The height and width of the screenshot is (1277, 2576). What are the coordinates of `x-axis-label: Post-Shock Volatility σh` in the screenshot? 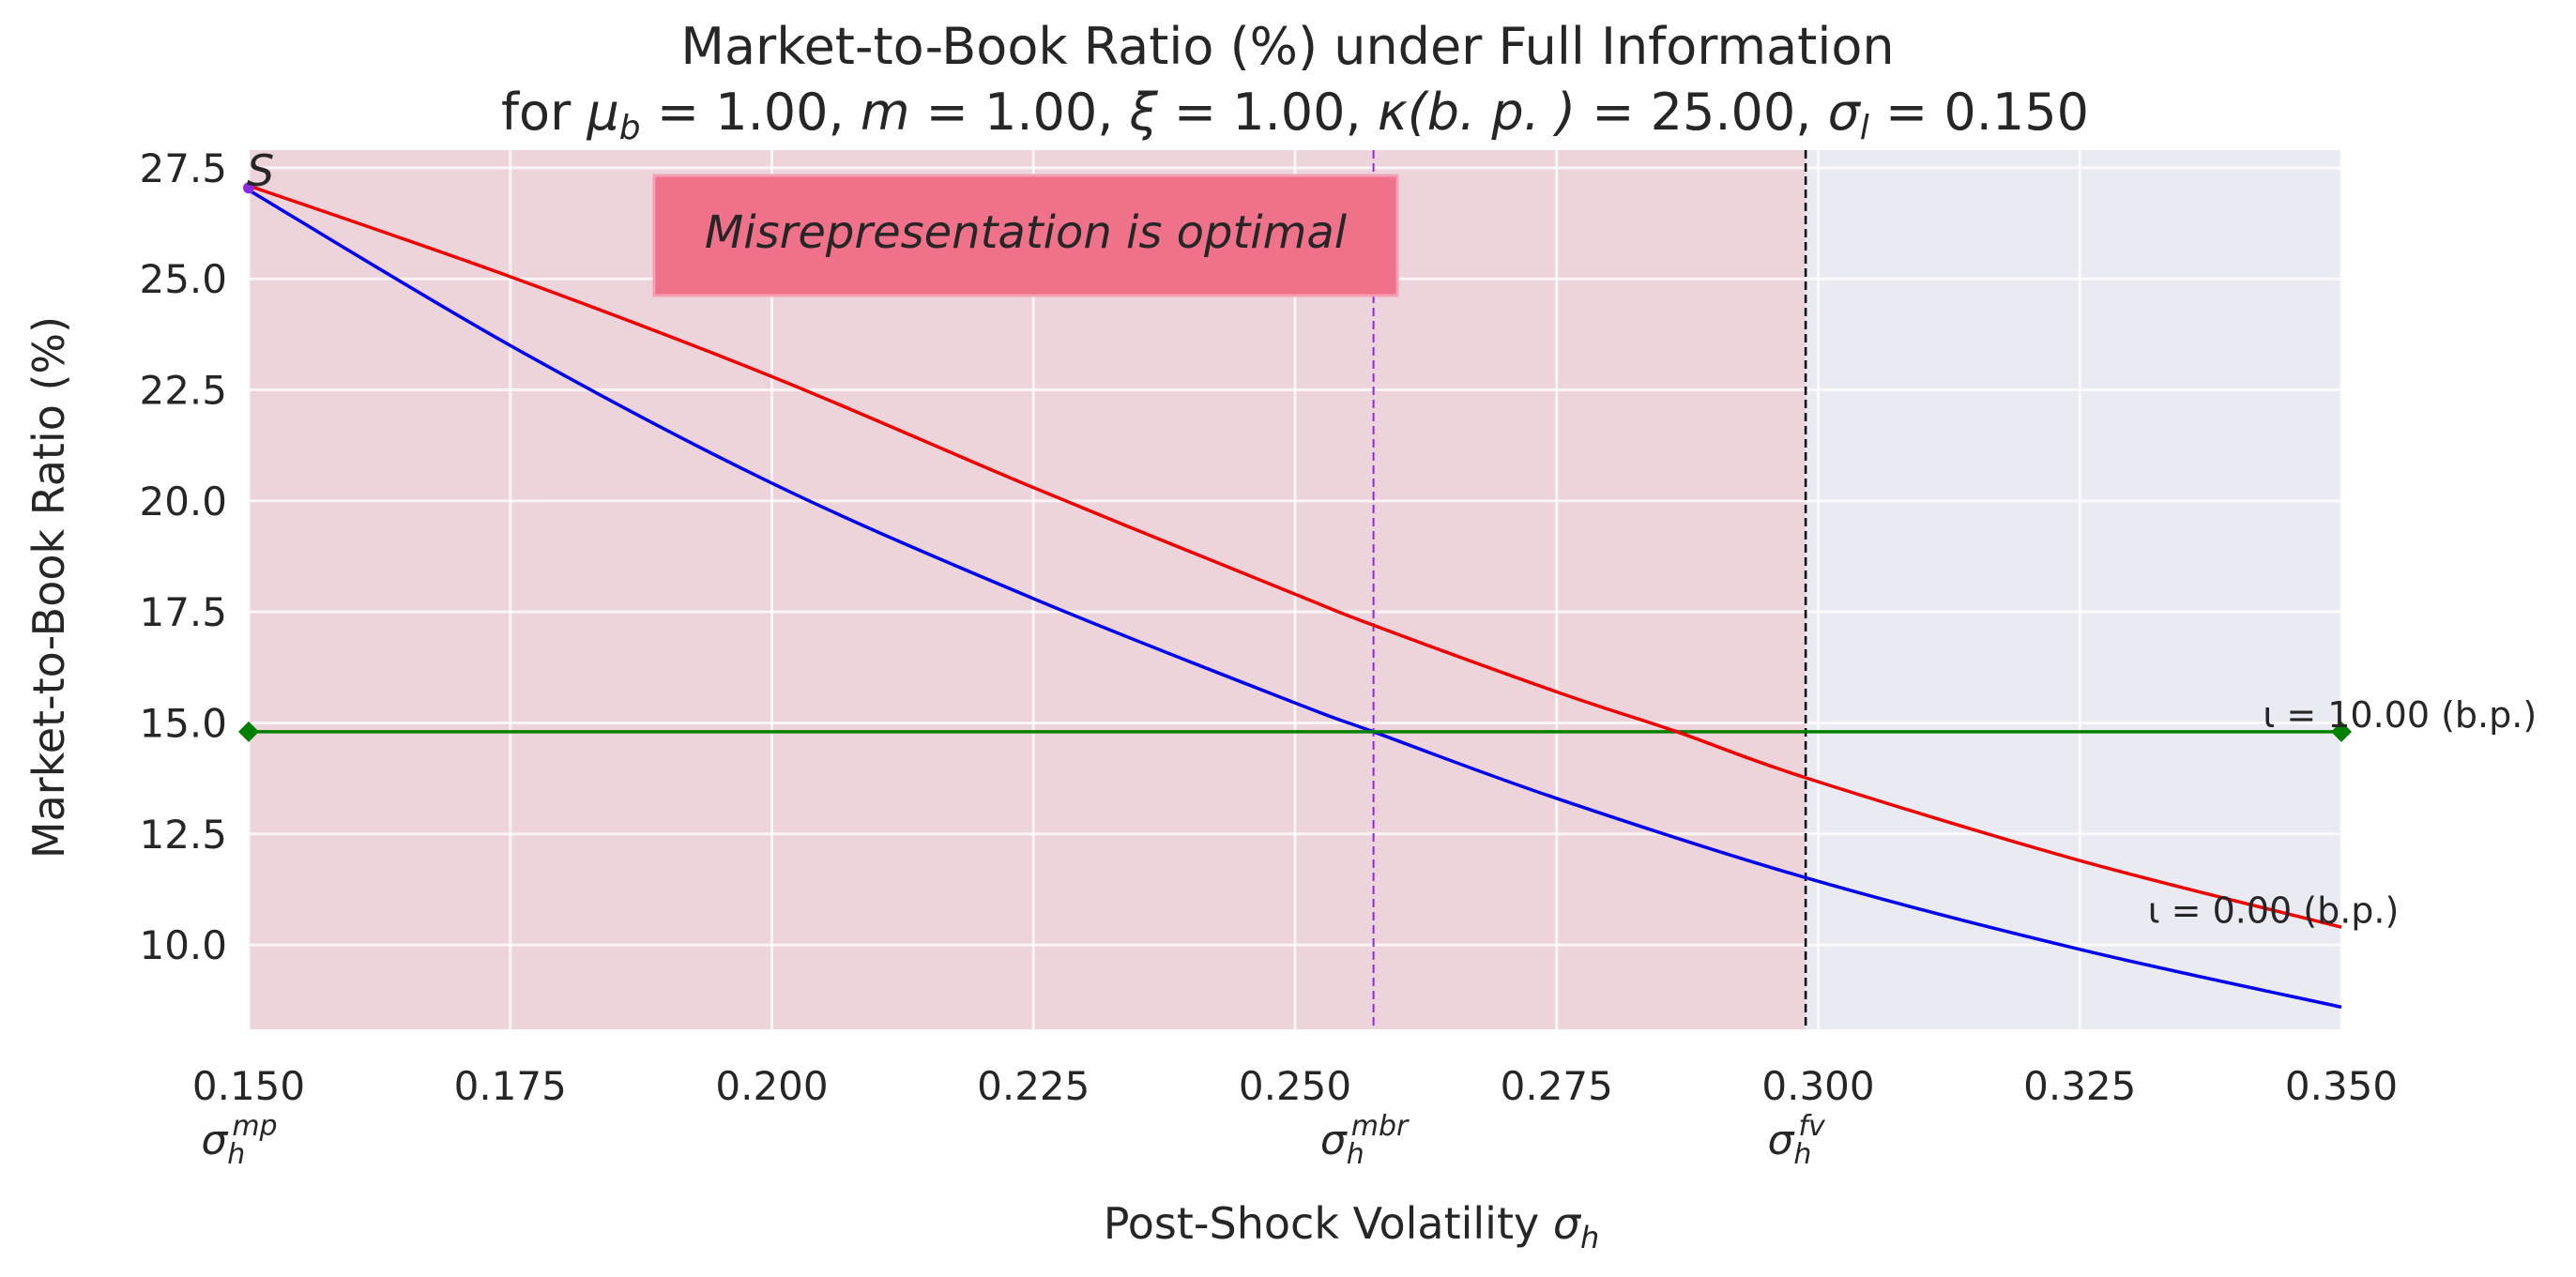 It's located at (1352, 1226).